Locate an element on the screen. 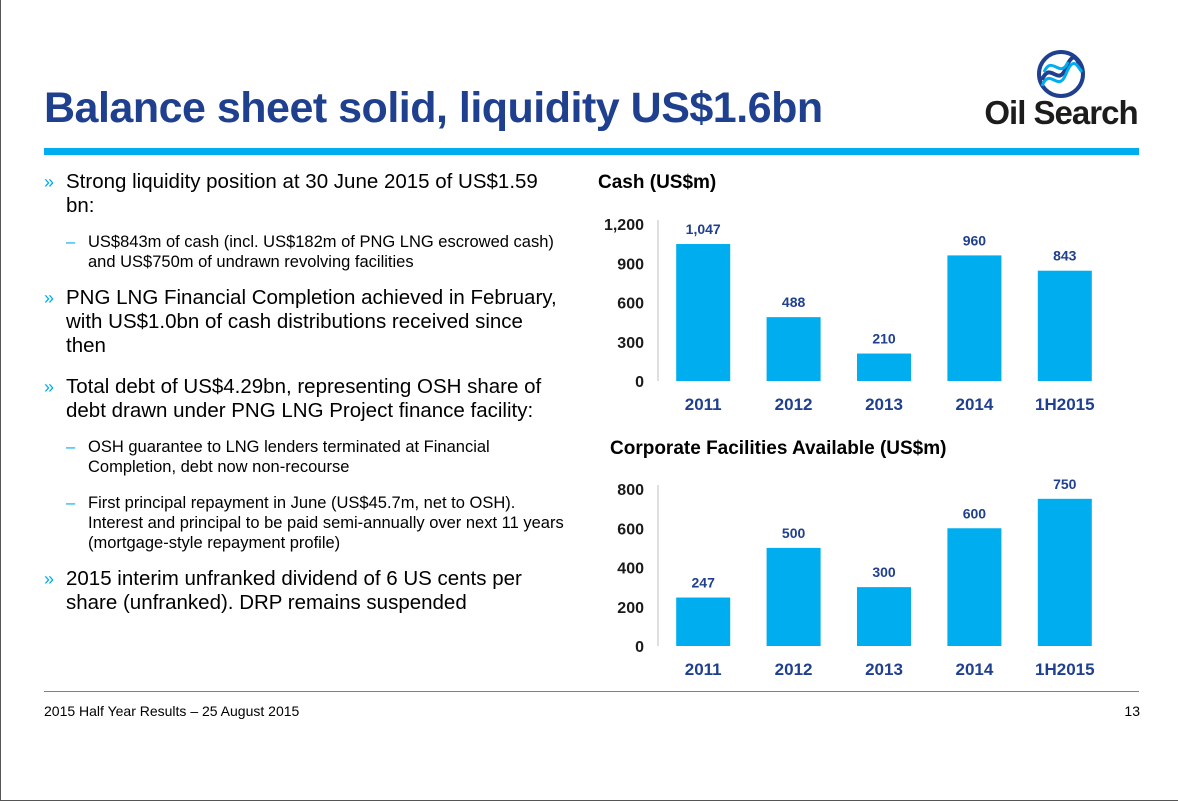 The height and width of the screenshot is (801, 1178). facilities-y-tick-label: 400 is located at coordinates (630, 569).